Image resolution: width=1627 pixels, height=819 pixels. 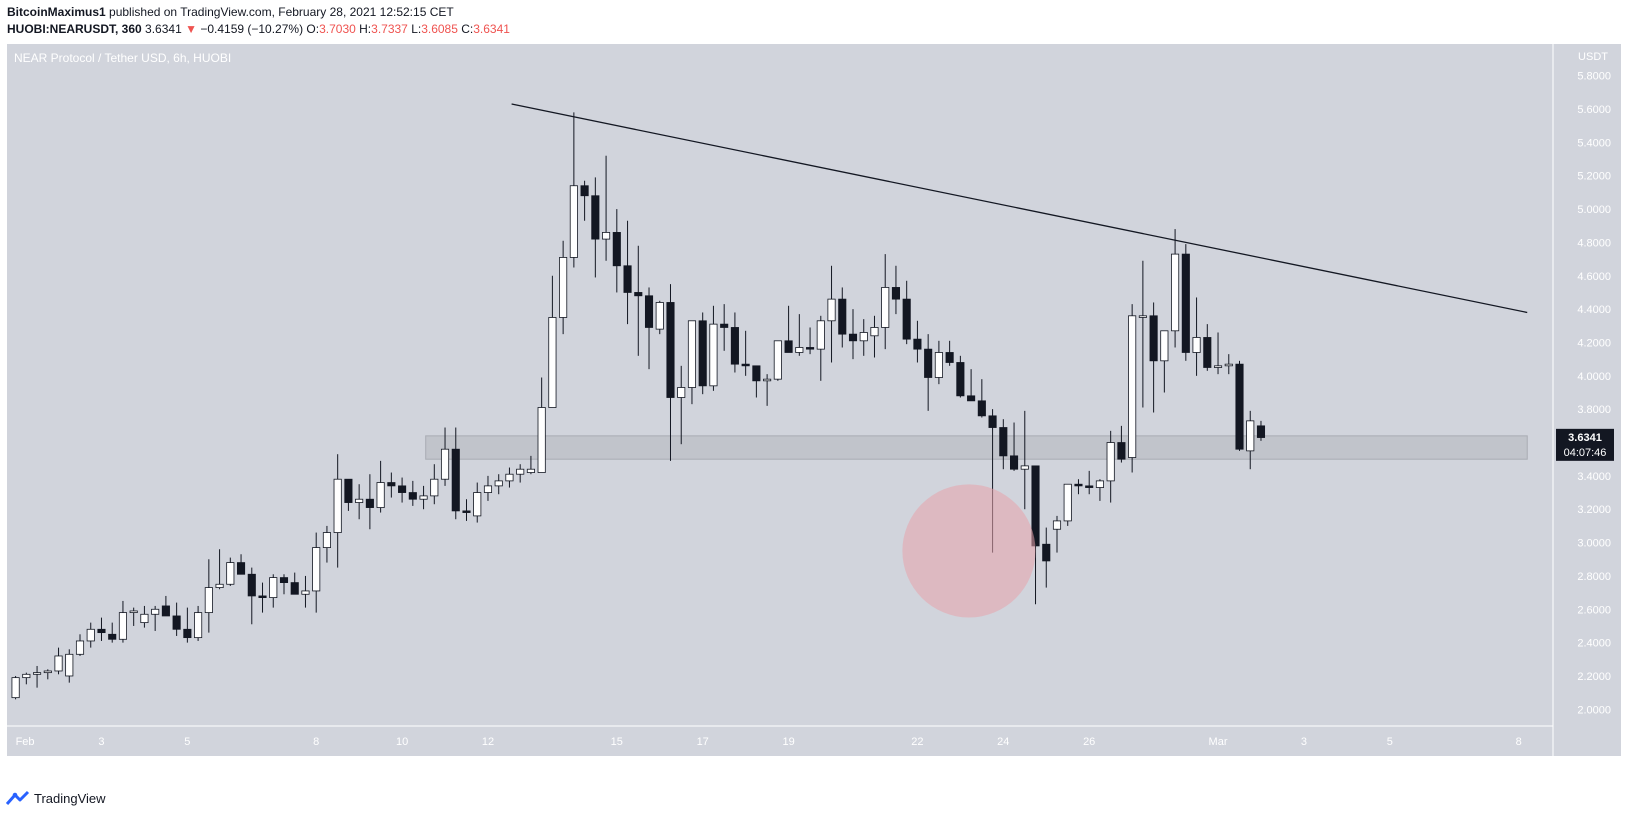 I want to click on open-value: 3.7030, so click(x=337, y=29).